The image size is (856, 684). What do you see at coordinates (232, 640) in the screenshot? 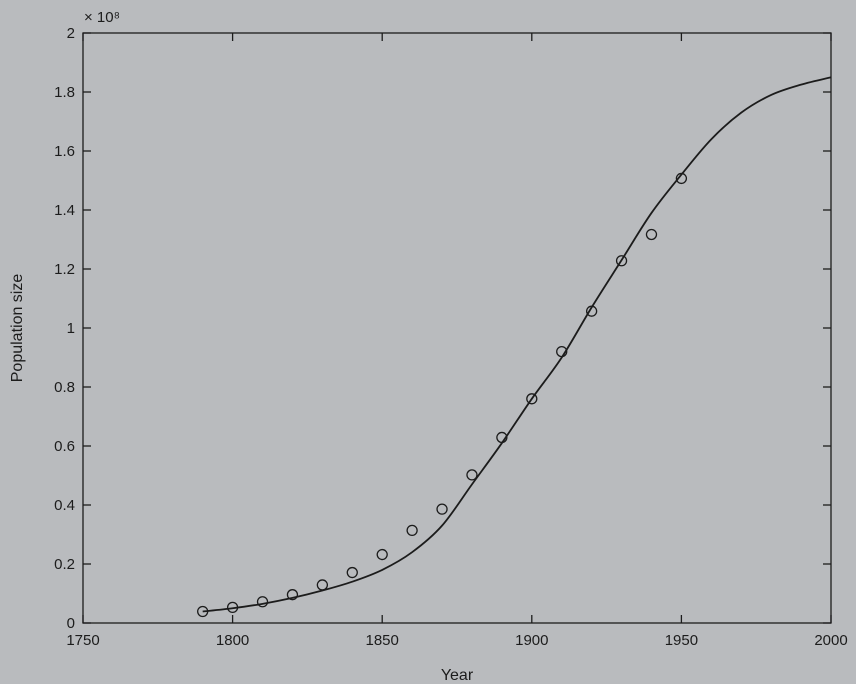
I see `x-tick-label: 1800` at bounding box center [232, 640].